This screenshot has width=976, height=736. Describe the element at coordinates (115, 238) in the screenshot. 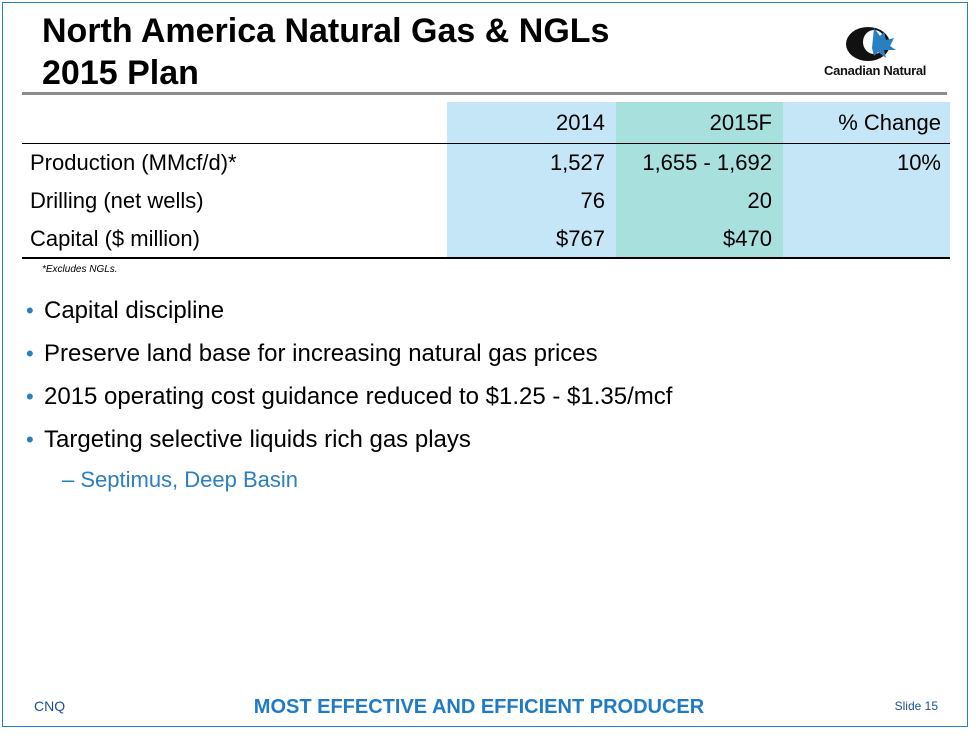

I see `row-label-capital: Capital ($ million)` at that location.